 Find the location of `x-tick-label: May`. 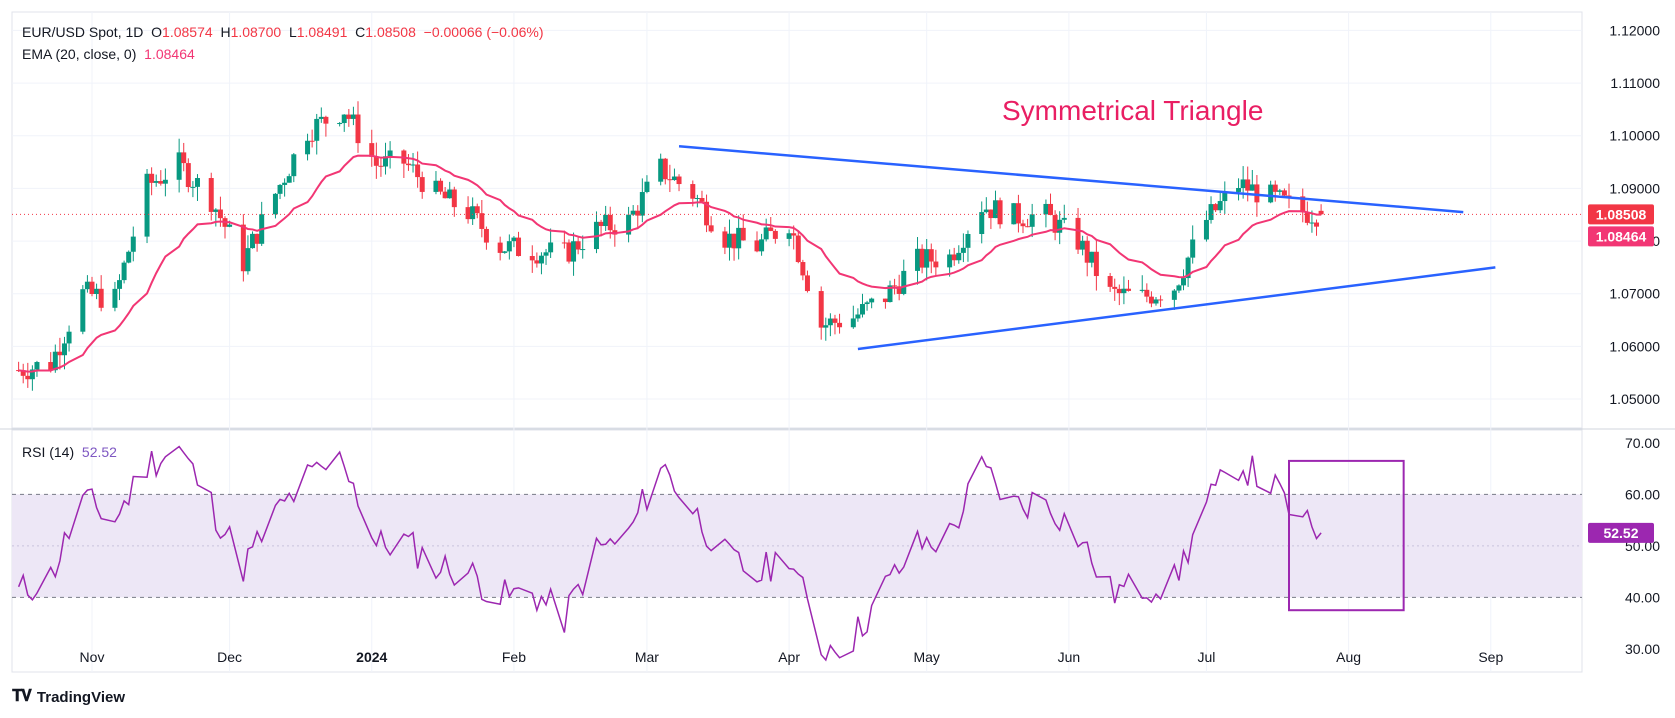

x-tick-label: May is located at coordinates (926, 657).